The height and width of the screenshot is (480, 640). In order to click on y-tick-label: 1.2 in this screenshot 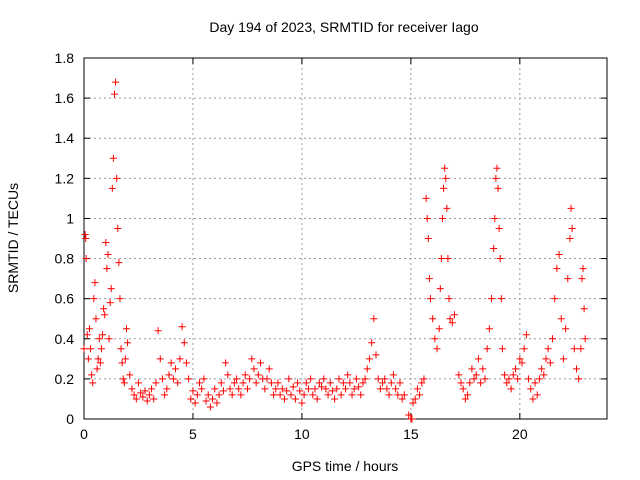, I will do `click(65, 178)`.